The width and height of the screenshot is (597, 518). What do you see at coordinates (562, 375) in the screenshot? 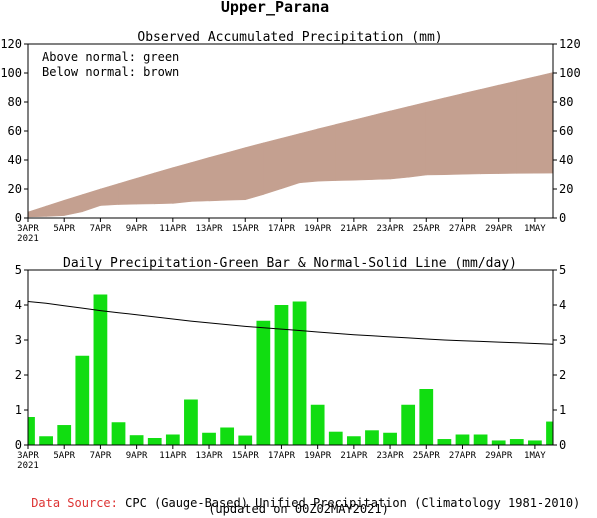
I see `y-tick-label-right: 2` at bounding box center [562, 375].